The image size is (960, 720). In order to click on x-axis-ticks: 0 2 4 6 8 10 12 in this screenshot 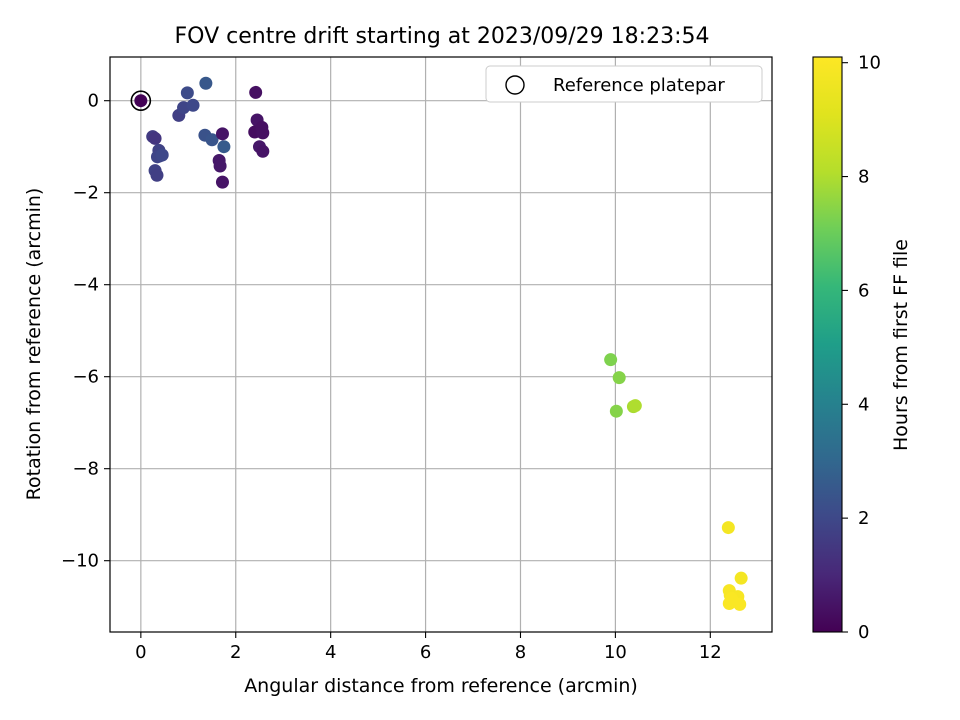, I will do `click(428, 647)`.